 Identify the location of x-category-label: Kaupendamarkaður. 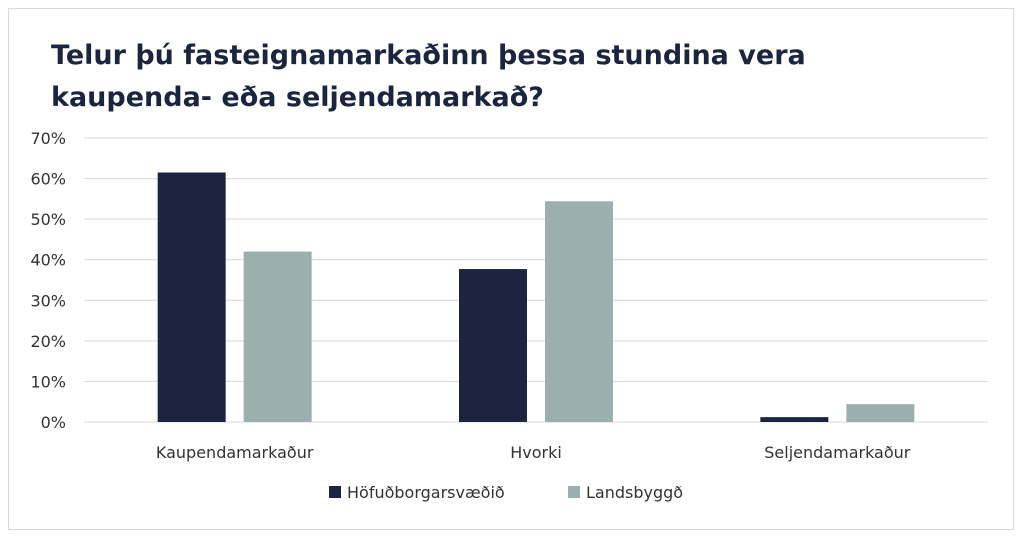
(235, 452).